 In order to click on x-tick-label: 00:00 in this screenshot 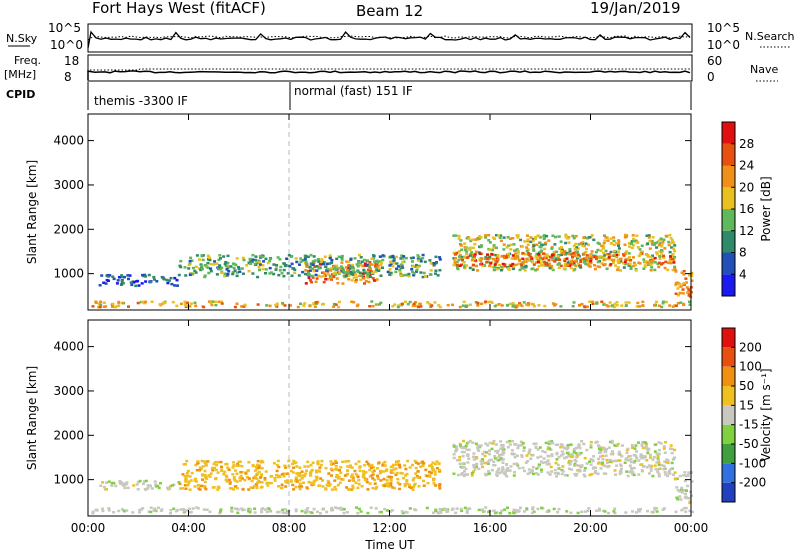, I will do `click(88, 528)`.